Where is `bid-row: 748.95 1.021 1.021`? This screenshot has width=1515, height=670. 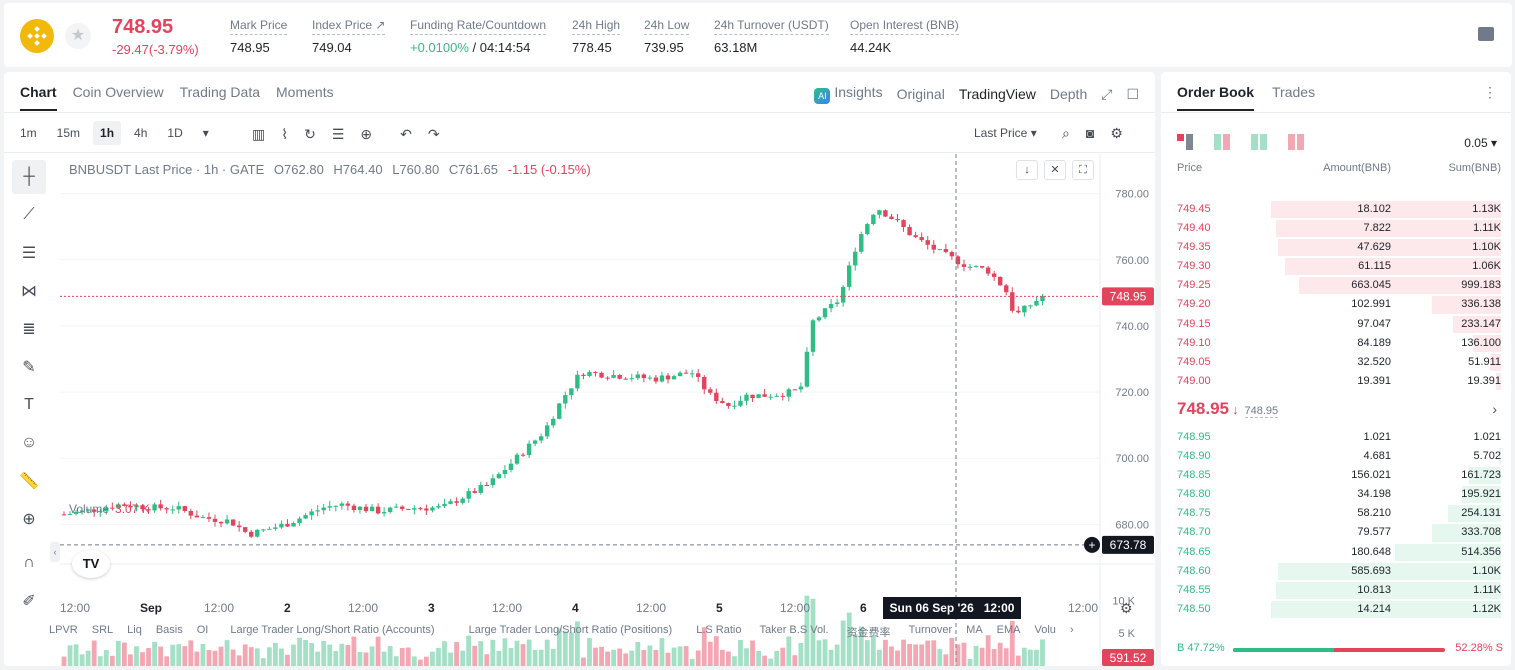 bid-row: 748.95 1.021 1.021 is located at coordinates (1336, 437).